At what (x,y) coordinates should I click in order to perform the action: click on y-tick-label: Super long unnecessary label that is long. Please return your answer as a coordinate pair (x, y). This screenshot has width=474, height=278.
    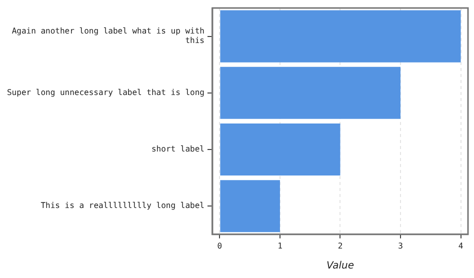
    Looking at the image, I should click on (105, 92).